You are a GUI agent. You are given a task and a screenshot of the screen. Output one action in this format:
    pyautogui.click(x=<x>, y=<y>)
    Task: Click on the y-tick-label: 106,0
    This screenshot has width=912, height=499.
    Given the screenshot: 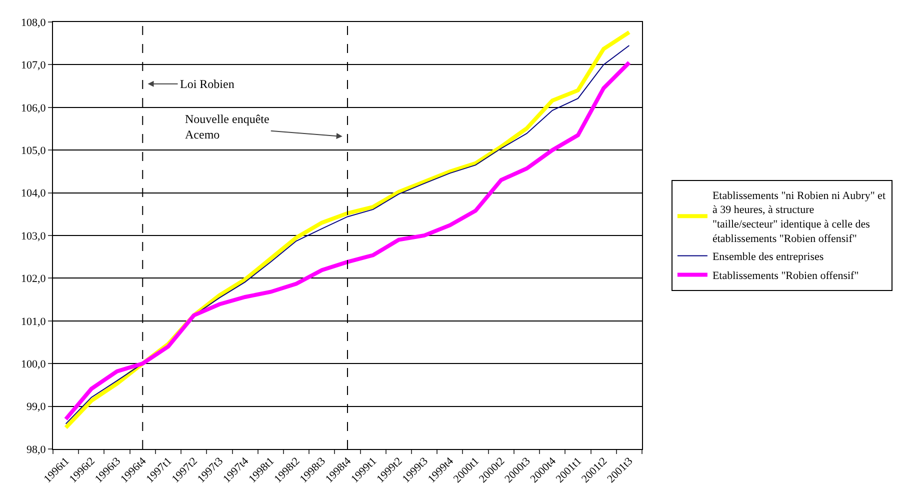 What is the action you would take?
    pyautogui.click(x=33, y=108)
    